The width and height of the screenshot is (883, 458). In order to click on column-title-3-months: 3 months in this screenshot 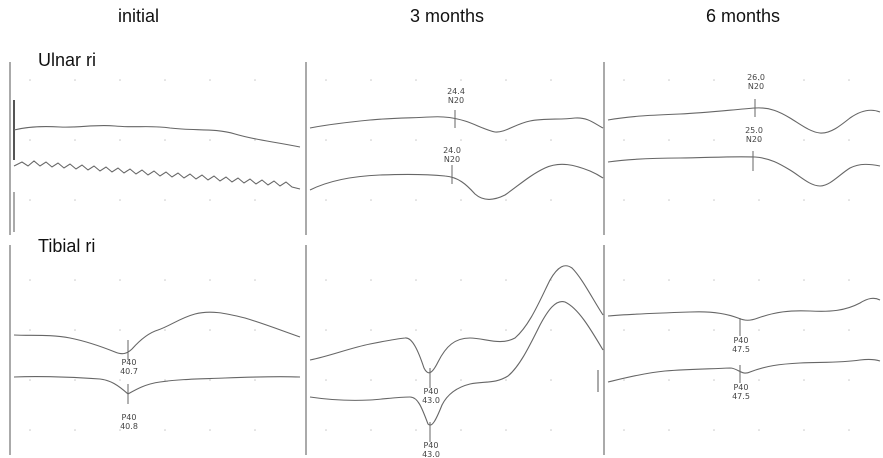, I will do `click(447, 16)`.